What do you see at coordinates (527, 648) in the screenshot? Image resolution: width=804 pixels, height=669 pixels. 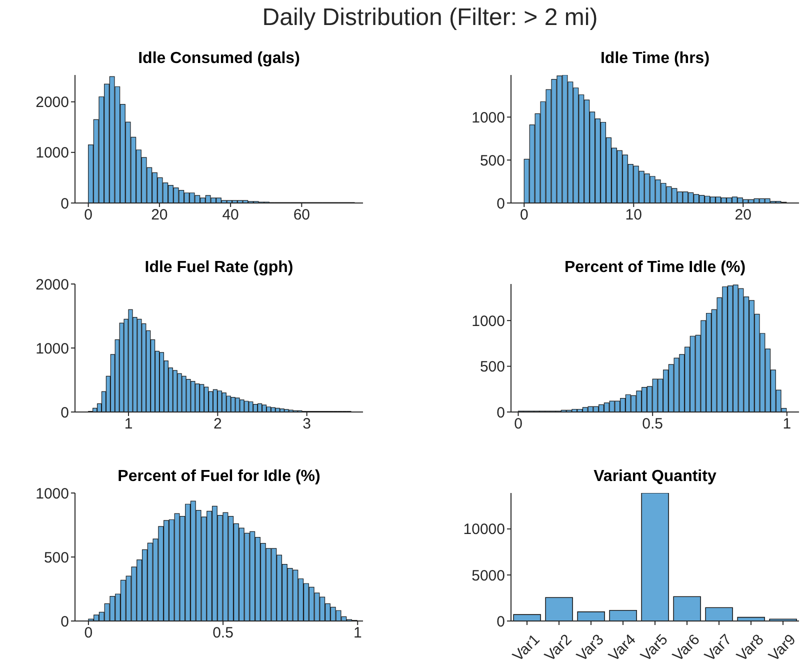 I see `x-tick-label: Var1` at bounding box center [527, 648].